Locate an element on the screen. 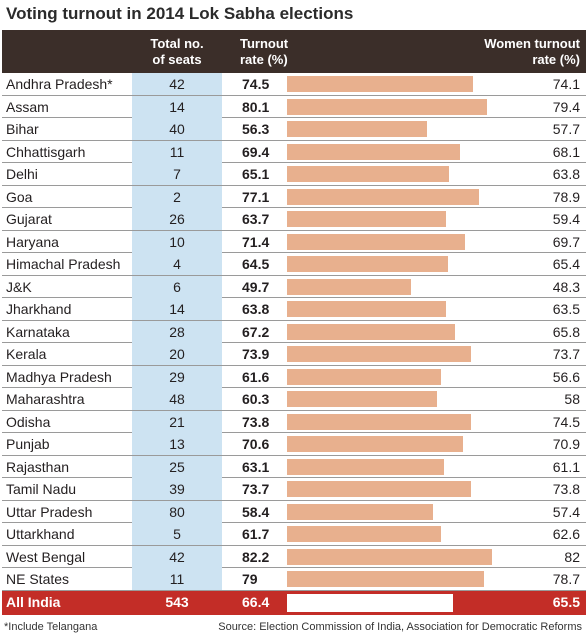 The height and width of the screenshot is (637, 588). header-turnout: Turnout rate (%) is located at coordinates (264, 52).